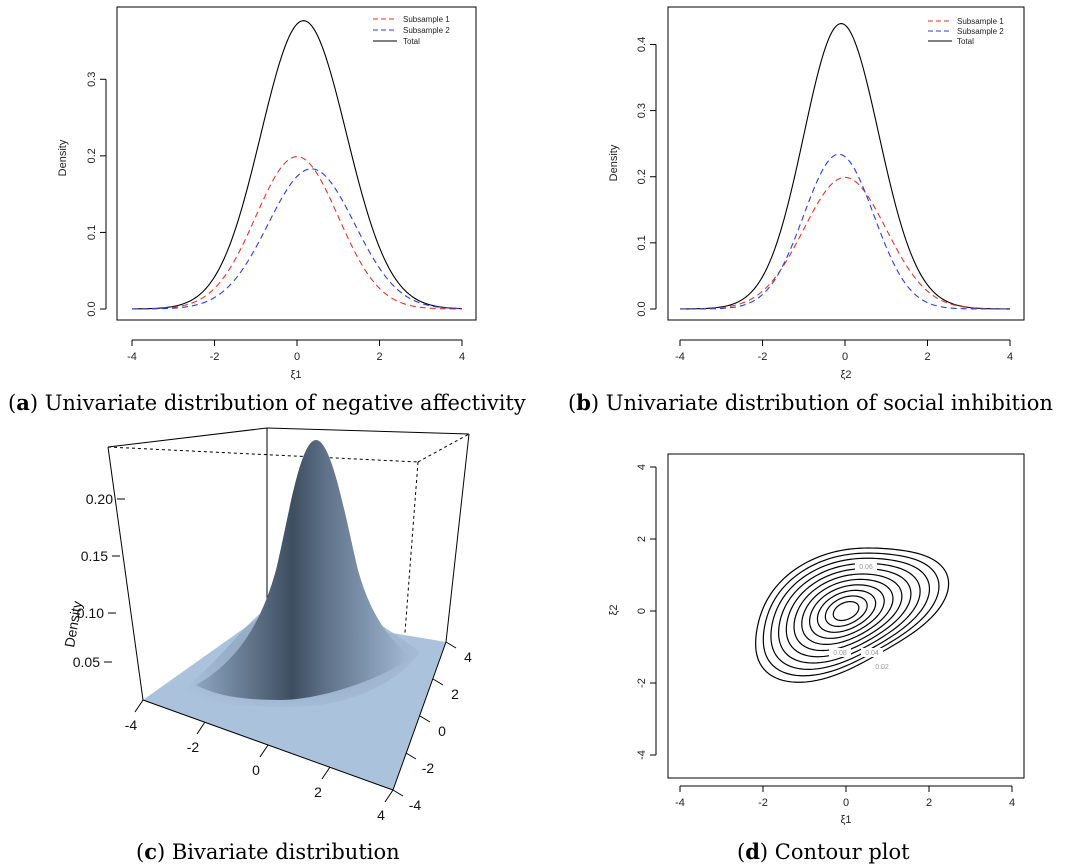  I want to click on panel-d-y-tick-label: 4, so click(642, 467).